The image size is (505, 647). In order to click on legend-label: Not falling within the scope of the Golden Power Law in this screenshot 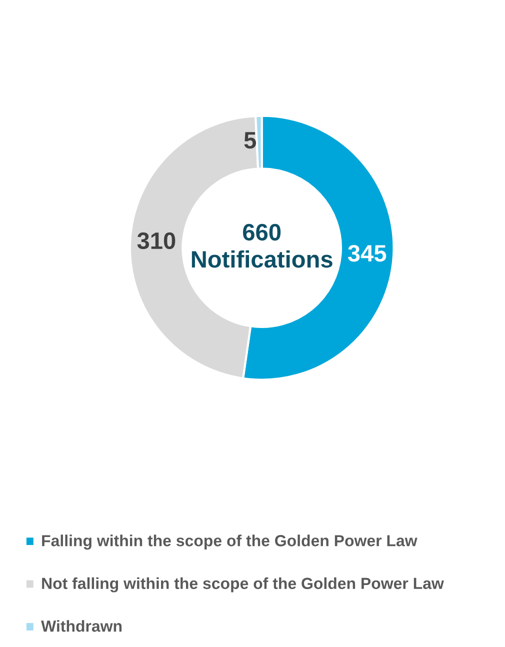, I will do `click(243, 584)`.